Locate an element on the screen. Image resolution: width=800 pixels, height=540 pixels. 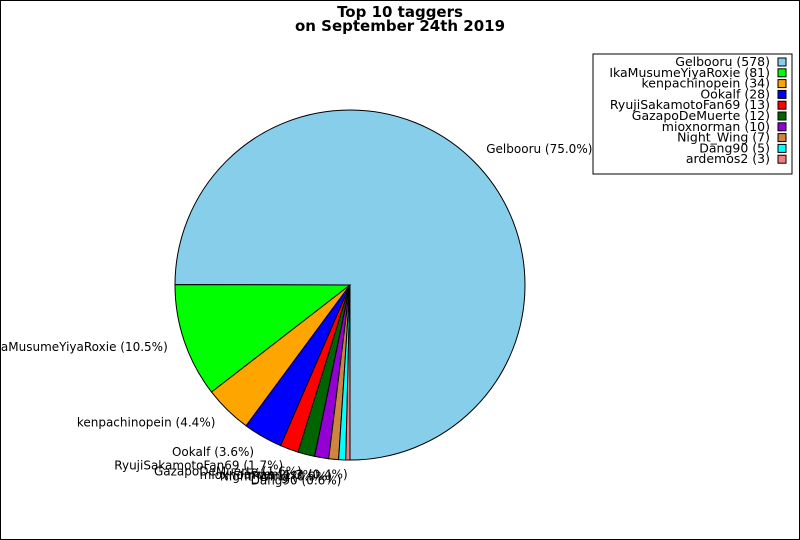
slice-label: ardemos2 (0.4%) is located at coordinates (296, 474).